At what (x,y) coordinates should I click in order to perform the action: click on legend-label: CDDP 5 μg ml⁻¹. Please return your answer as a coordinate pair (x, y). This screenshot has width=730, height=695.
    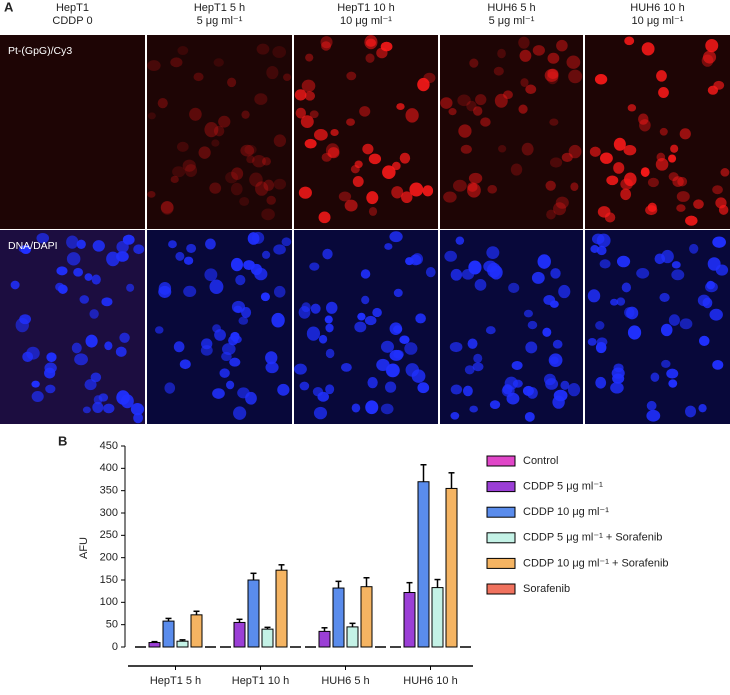
    Looking at the image, I should click on (563, 487).